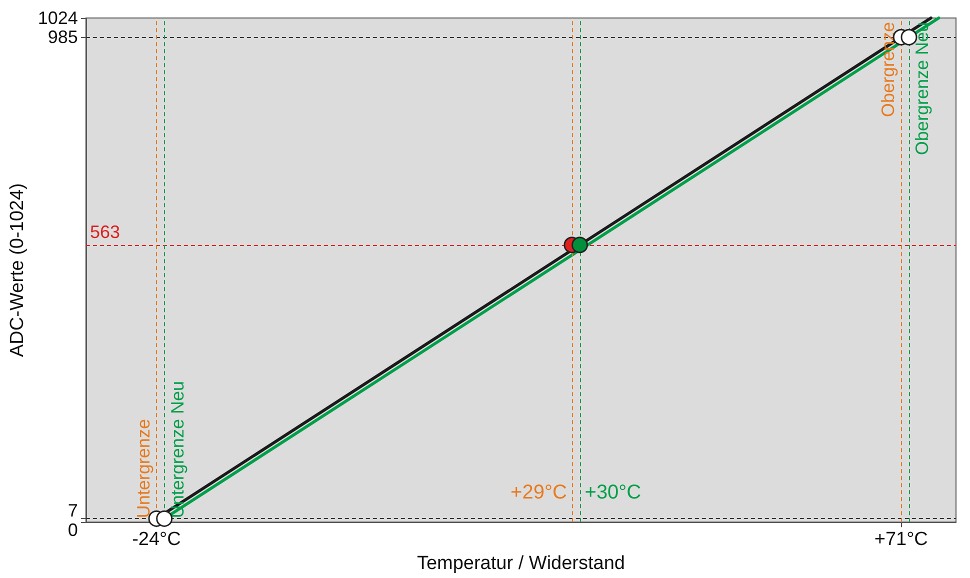 This screenshot has width=970, height=578. Describe the element at coordinates (177, 449) in the screenshot. I see `ref-line-label: Untergrenze Neu` at that location.